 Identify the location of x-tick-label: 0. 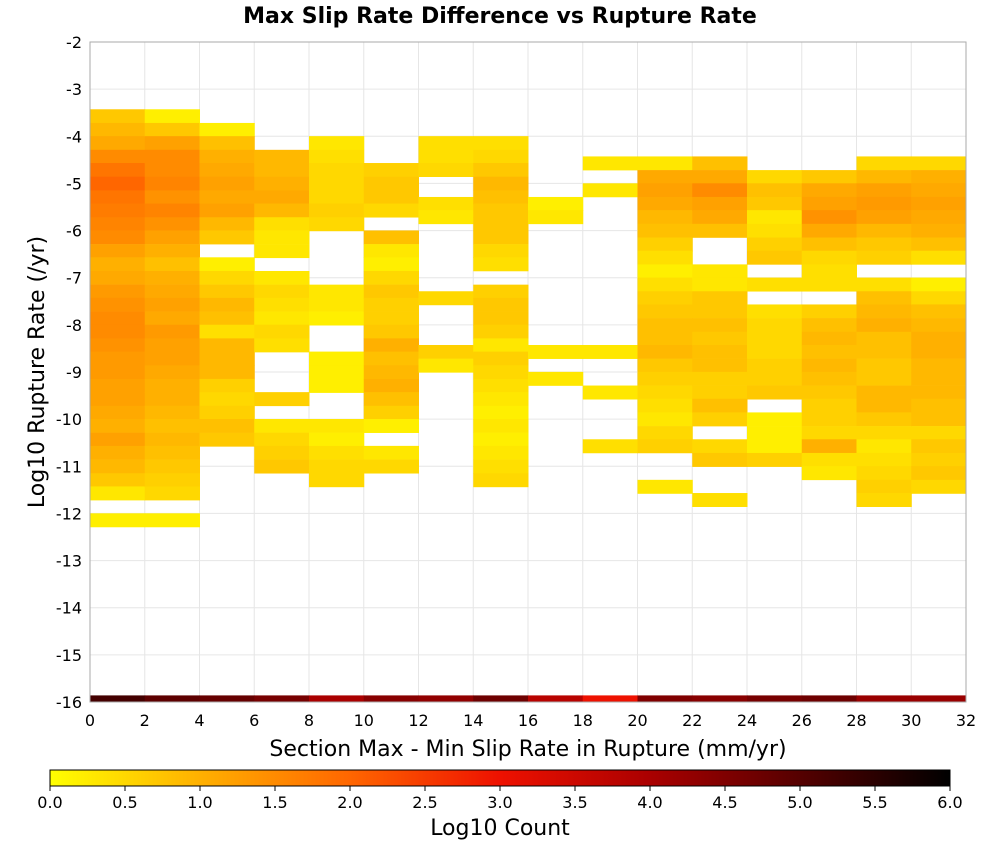
(90, 720).